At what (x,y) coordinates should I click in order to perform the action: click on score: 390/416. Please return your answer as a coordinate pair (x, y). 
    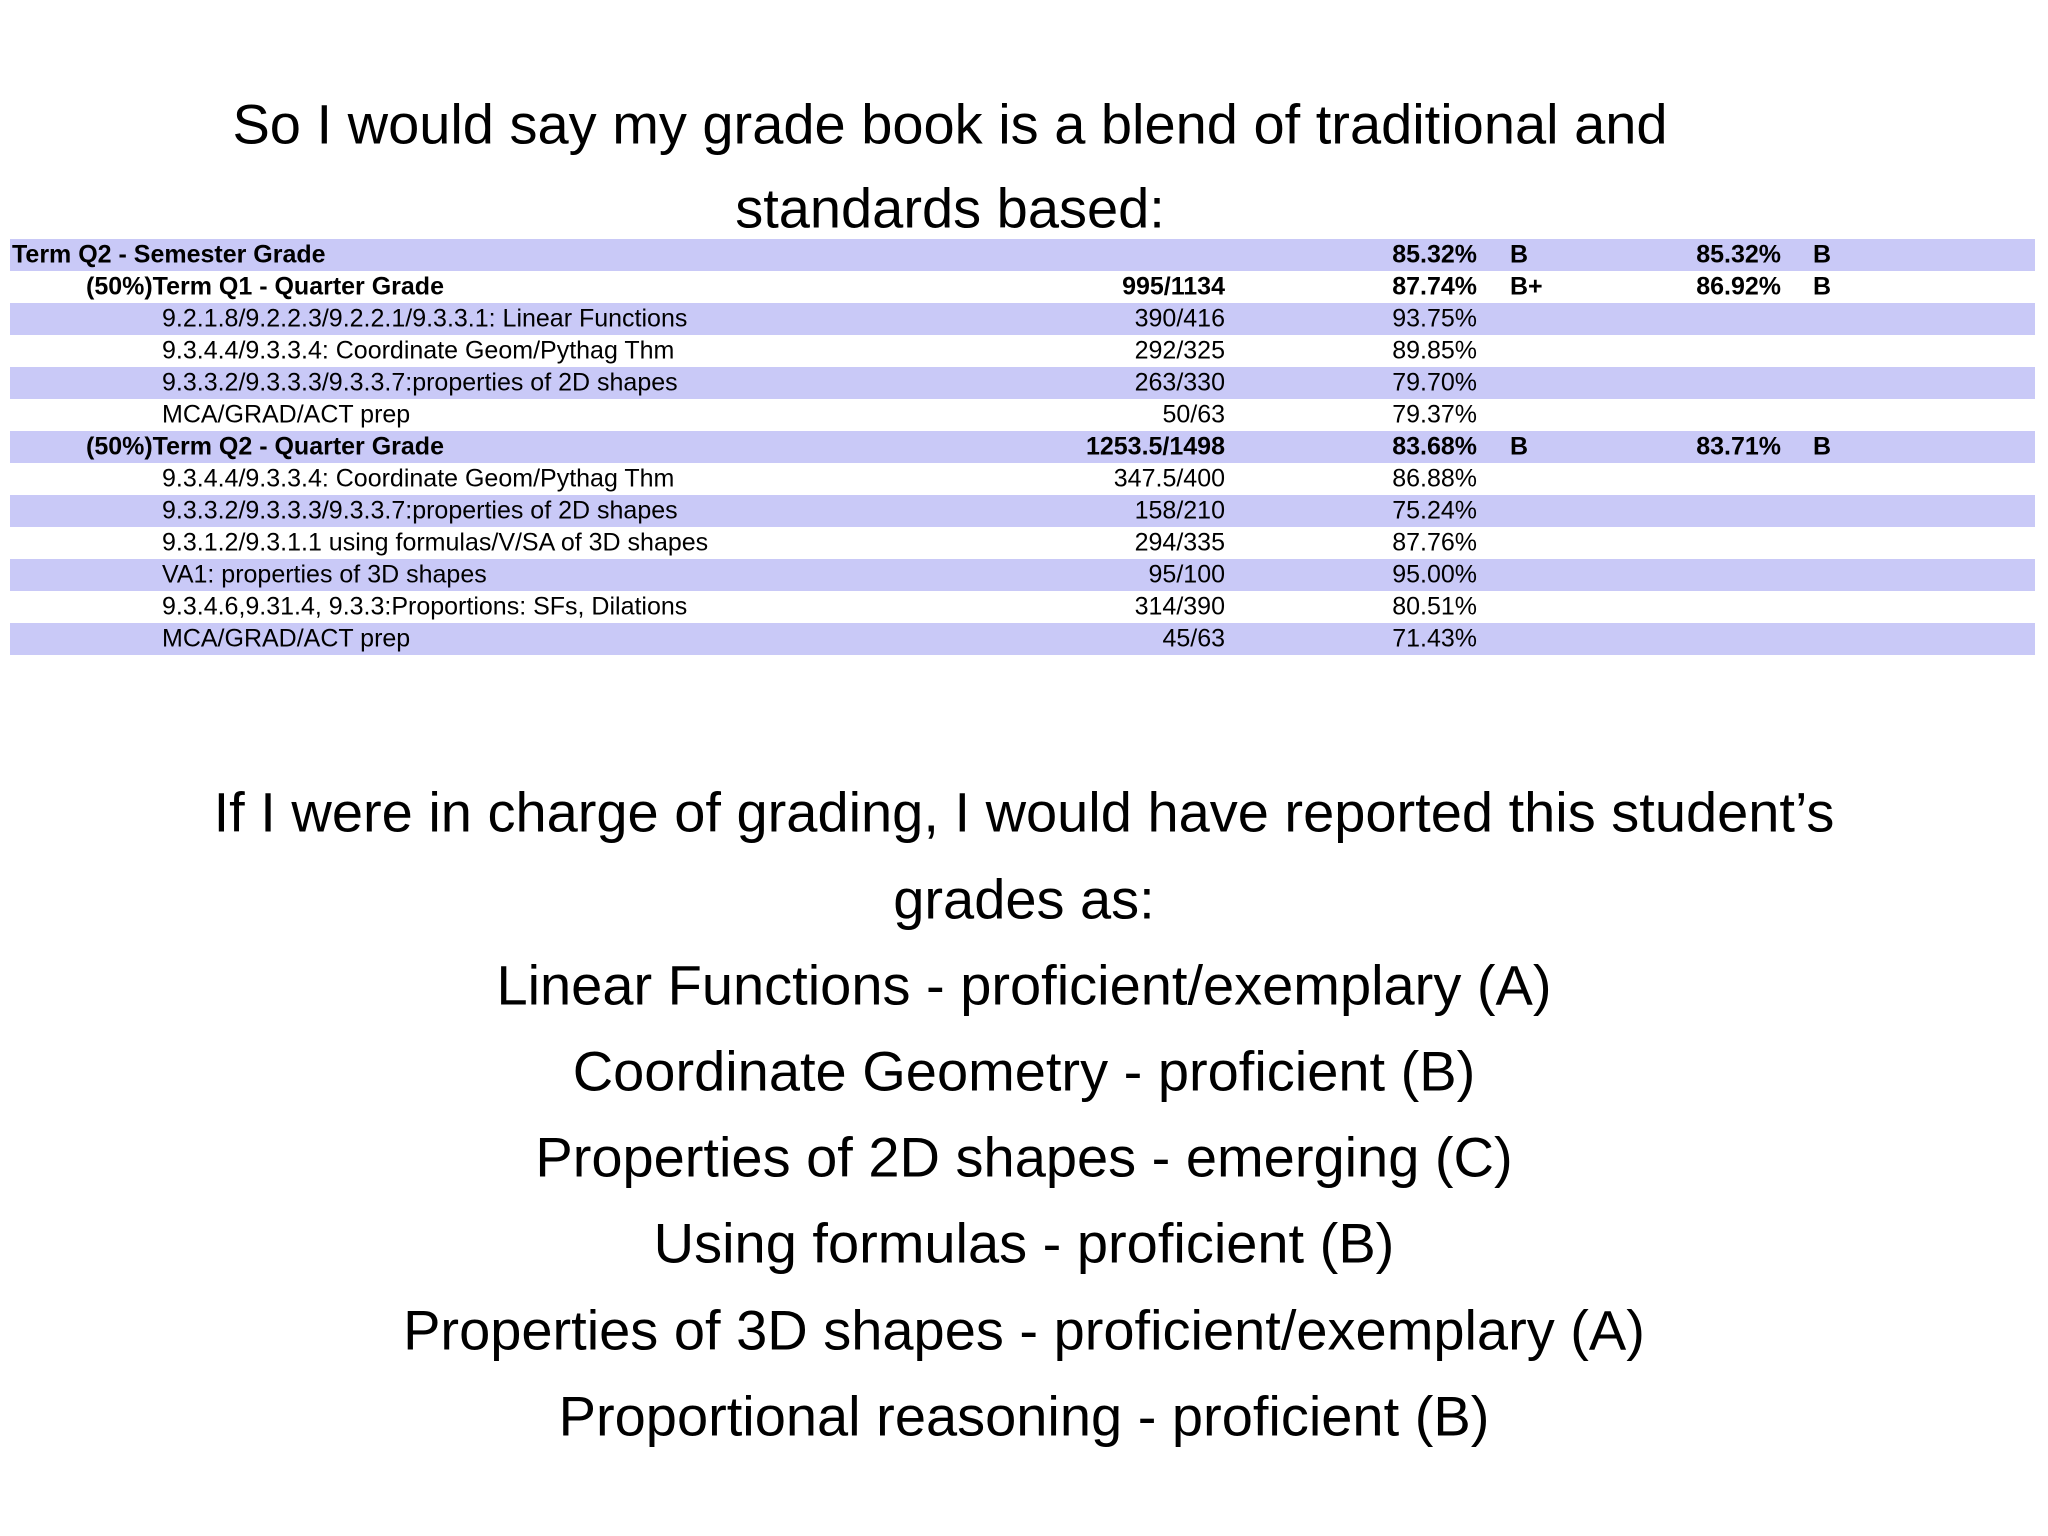
    Looking at the image, I should click on (1179, 318).